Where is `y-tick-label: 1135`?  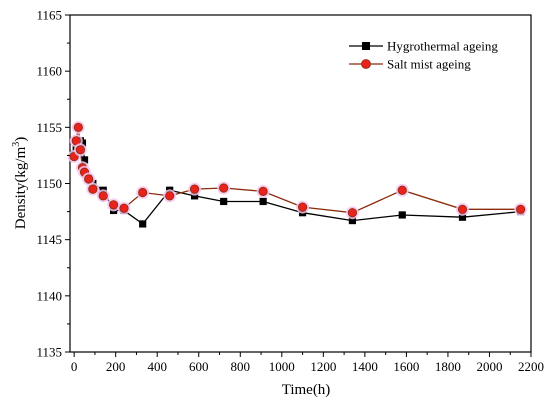 y-tick-label: 1135 is located at coordinates (49, 352).